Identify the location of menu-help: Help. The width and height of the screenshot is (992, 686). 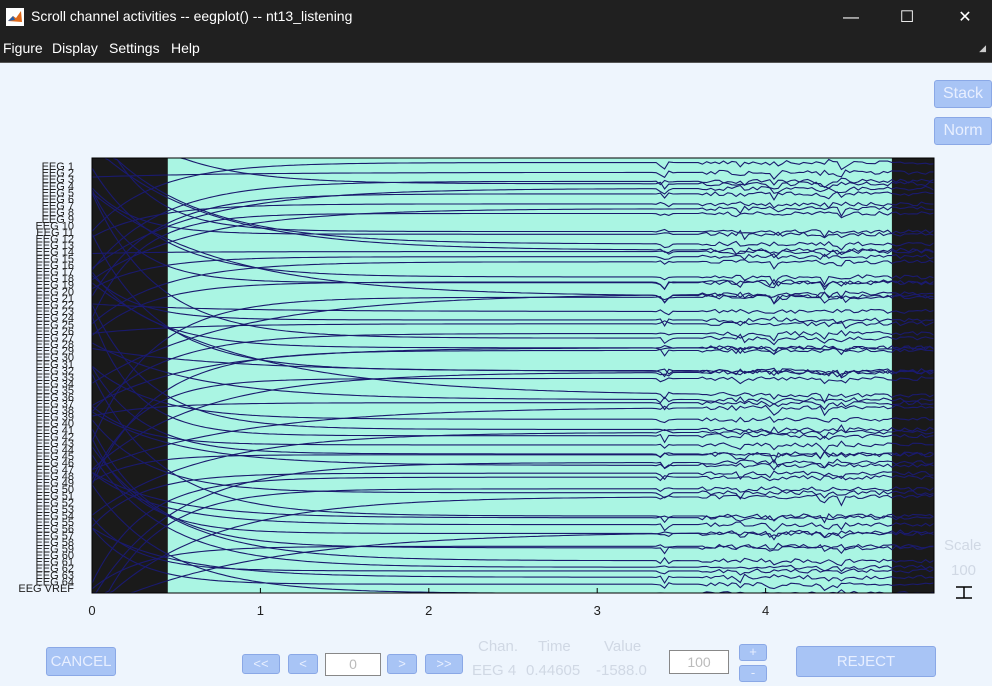
(185, 48).